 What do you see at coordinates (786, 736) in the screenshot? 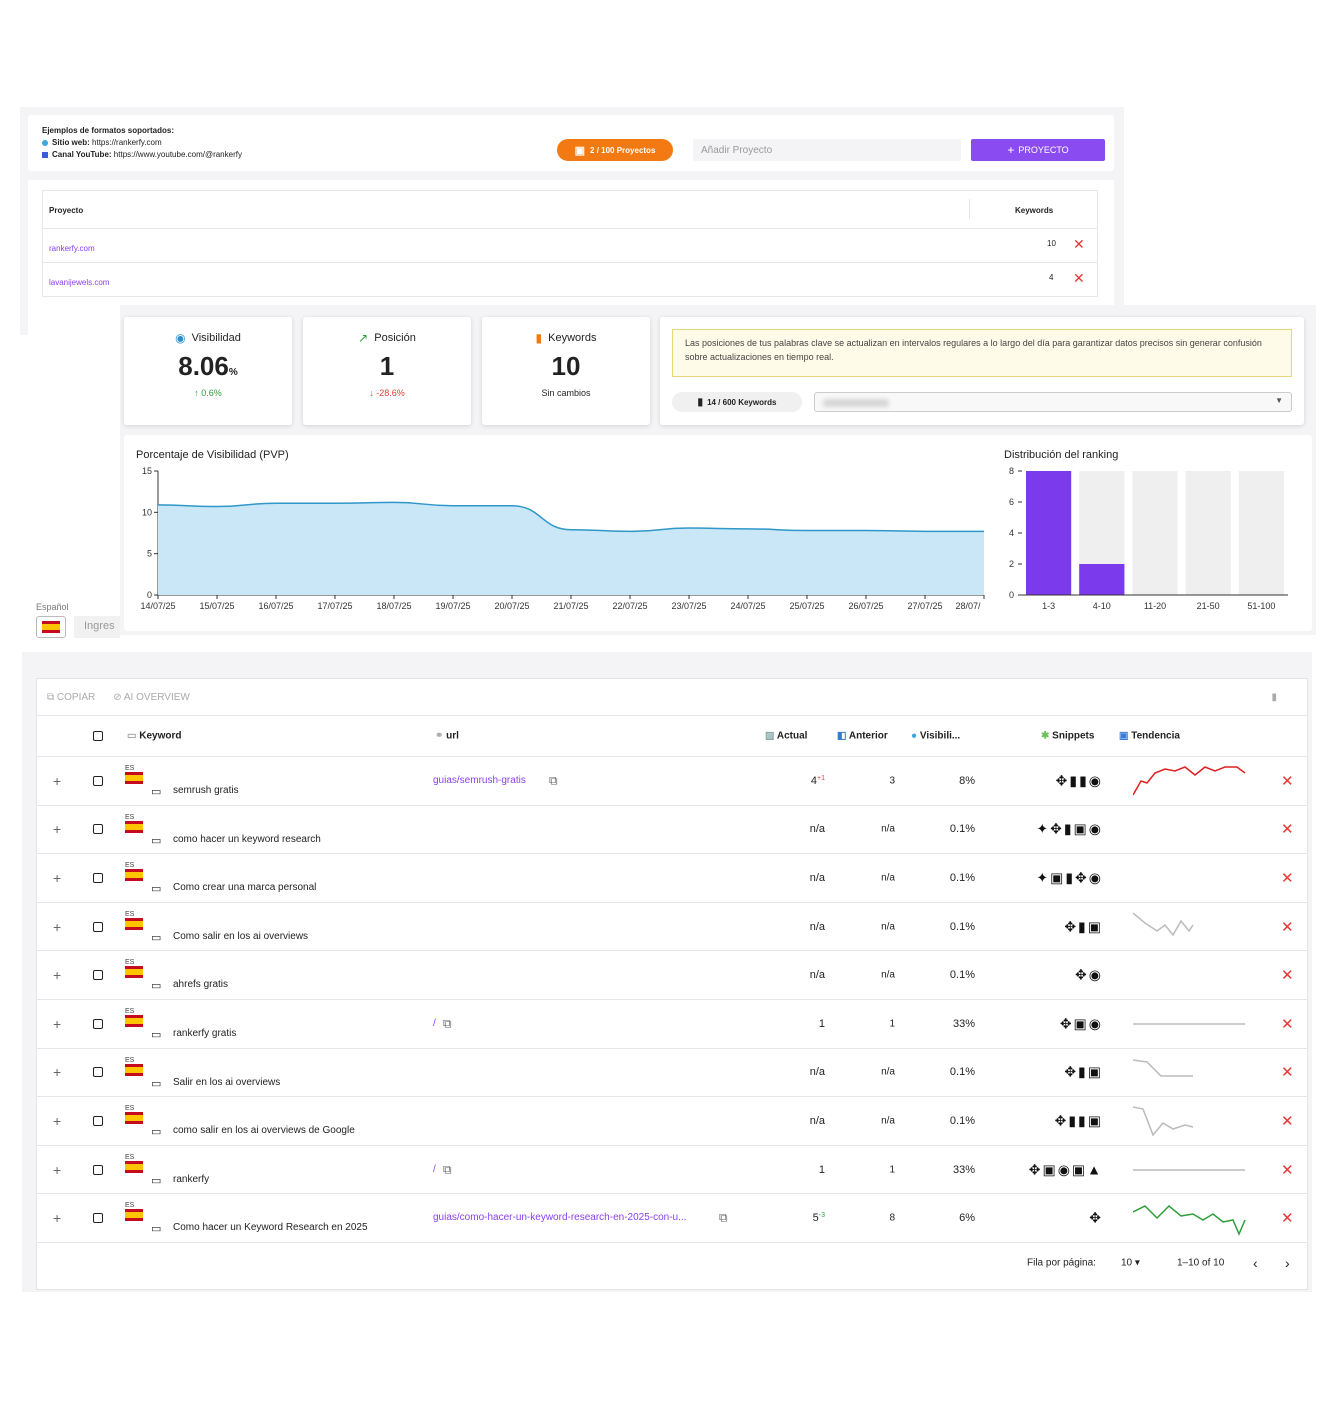
I see `col-actual: ▨ Actual` at bounding box center [786, 736].